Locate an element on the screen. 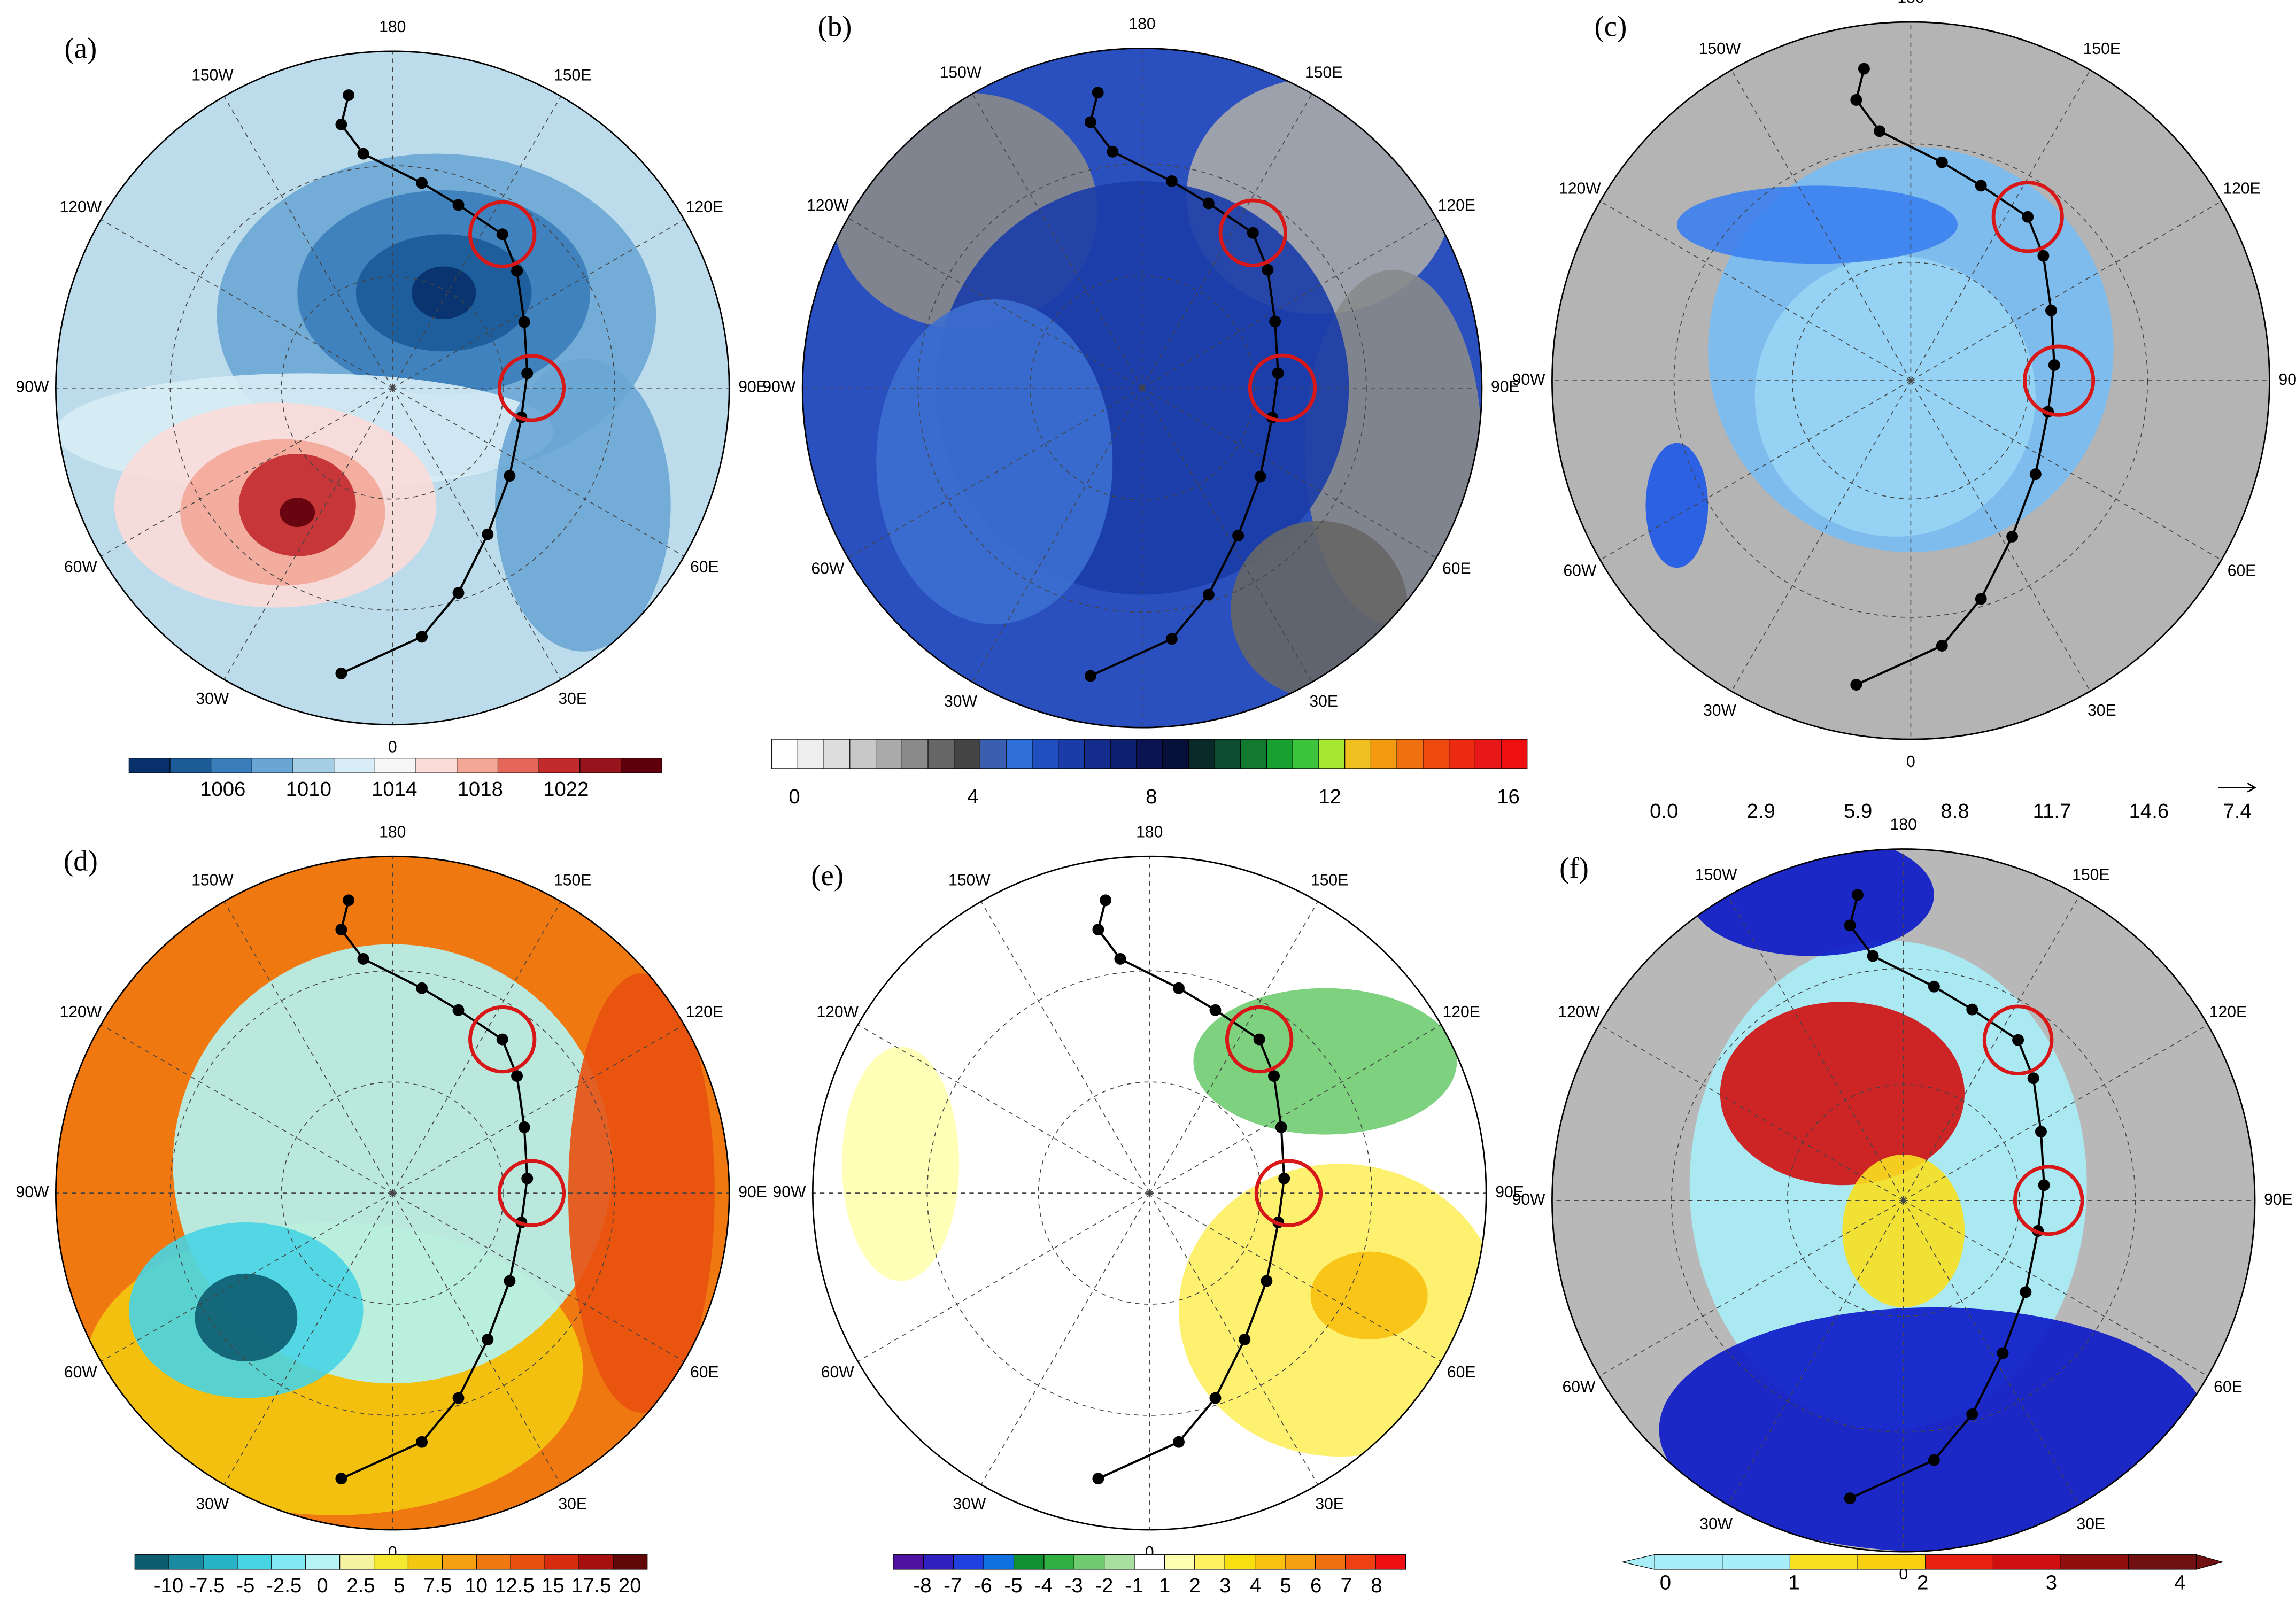  colorbar-label: -5 is located at coordinates (245, 1585).